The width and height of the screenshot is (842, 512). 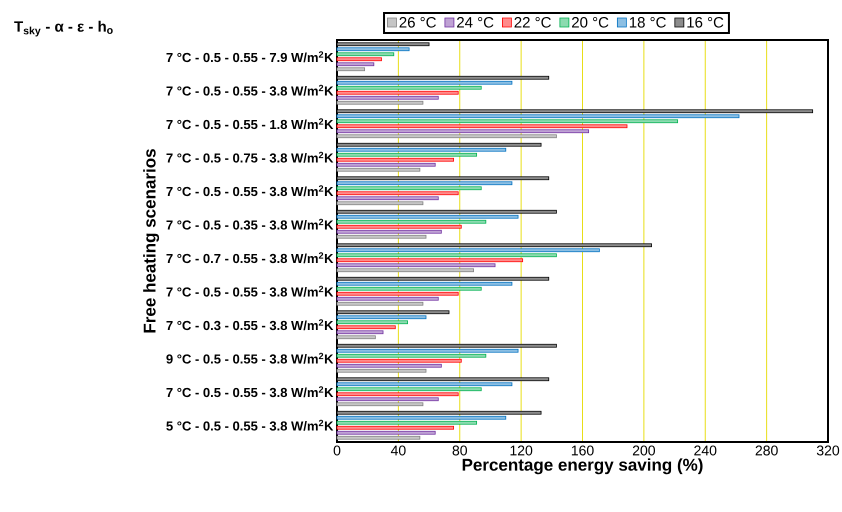 What do you see at coordinates (250, 56) in the screenshot?
I see `y-tick-label: 7 °C - 0.5 - 0.55 - 7.9 W/m$^{2}$K` at bounding box center [250, 56].